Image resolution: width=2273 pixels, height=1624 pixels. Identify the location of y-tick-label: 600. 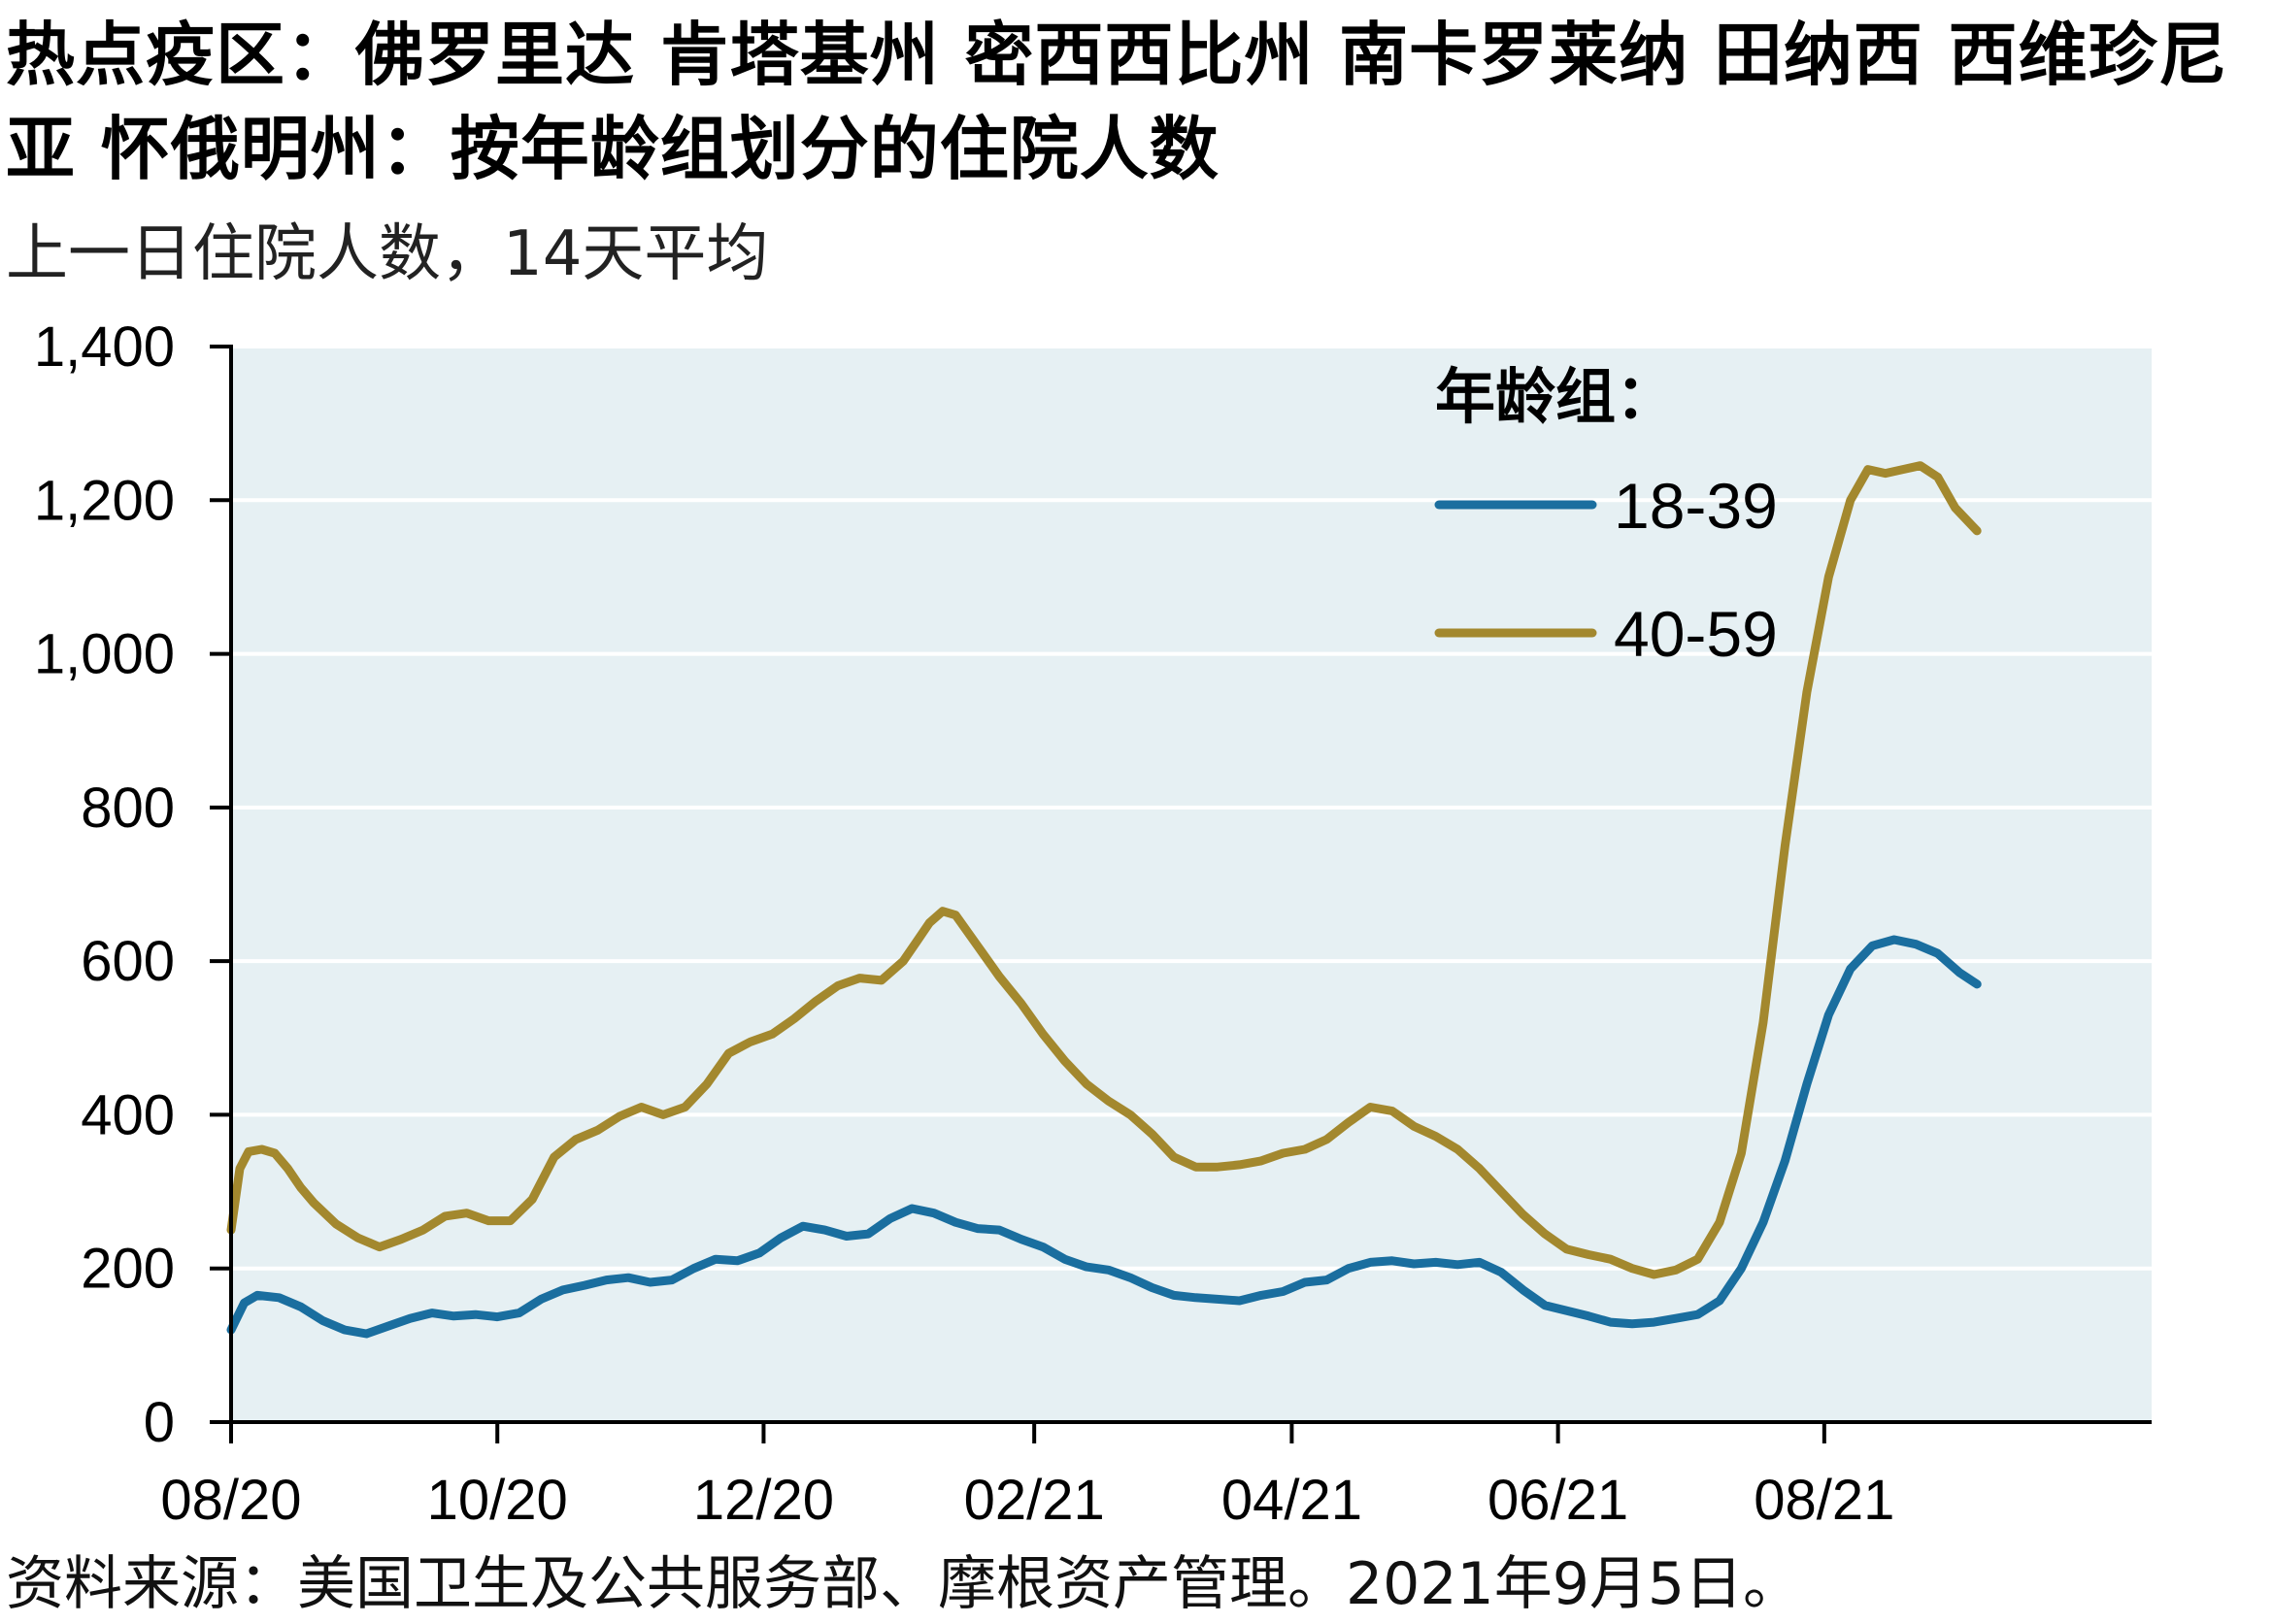
(128, 961).